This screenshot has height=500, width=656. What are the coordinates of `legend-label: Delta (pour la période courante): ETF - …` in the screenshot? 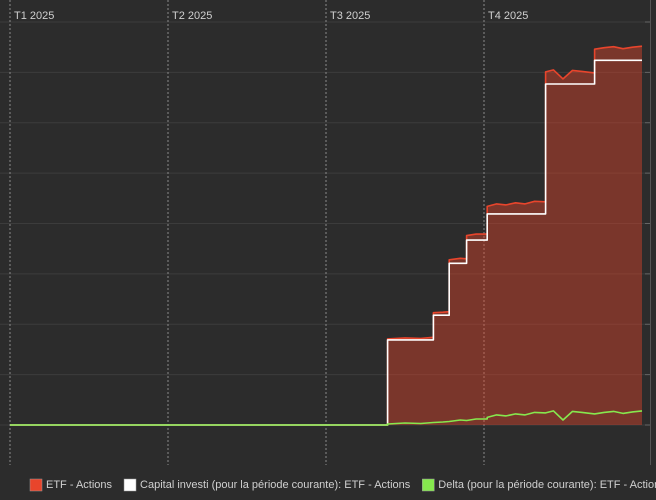 It's located at (547, 485).